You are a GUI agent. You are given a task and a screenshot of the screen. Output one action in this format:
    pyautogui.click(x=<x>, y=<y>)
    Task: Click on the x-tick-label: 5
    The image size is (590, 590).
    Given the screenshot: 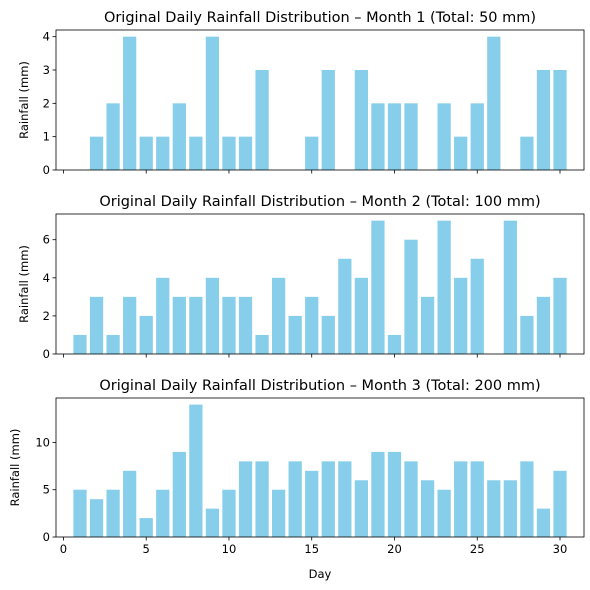 What is the action you would take?
    pyautogui.click(x=146, y=549)
    